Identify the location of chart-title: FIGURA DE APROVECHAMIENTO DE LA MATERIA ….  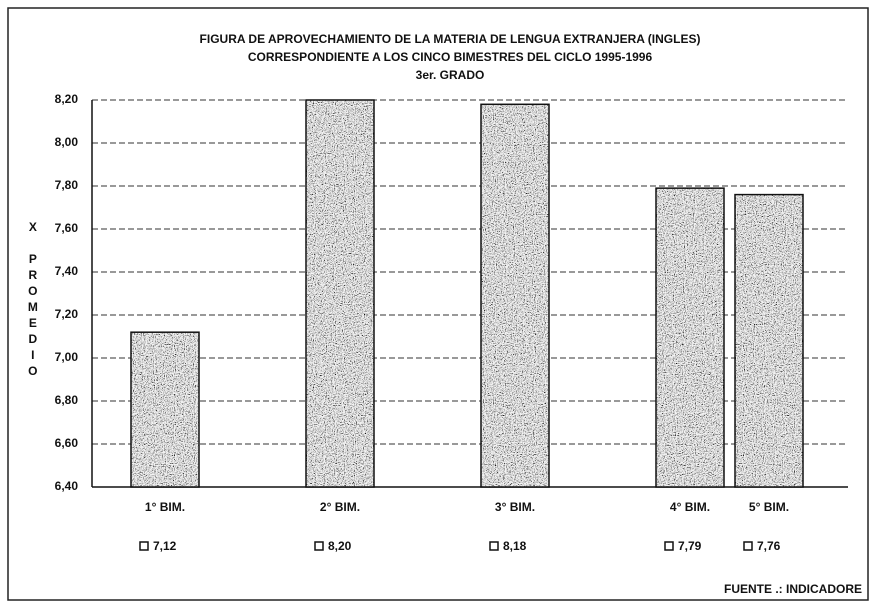
(450, 39).